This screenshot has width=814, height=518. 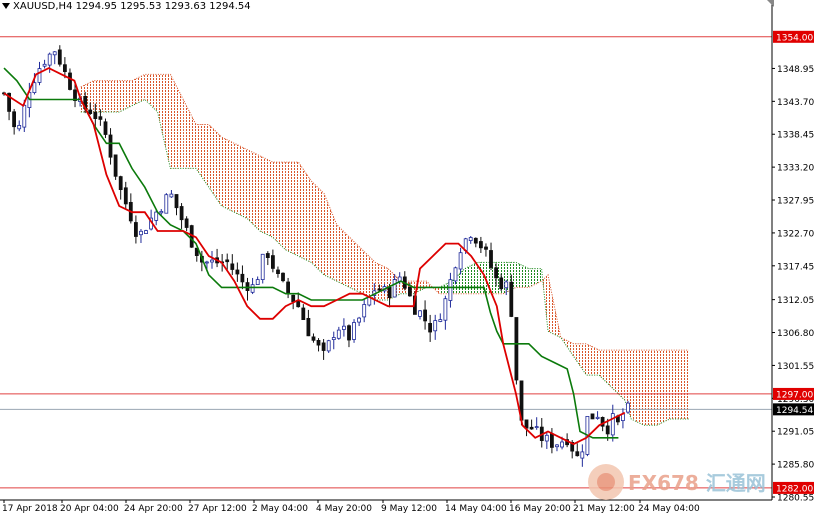 What do you see at coordinates (795, 103) in the screenshot?
I see `price-tick-label: 1343.70` at bounding box center [795, 103].